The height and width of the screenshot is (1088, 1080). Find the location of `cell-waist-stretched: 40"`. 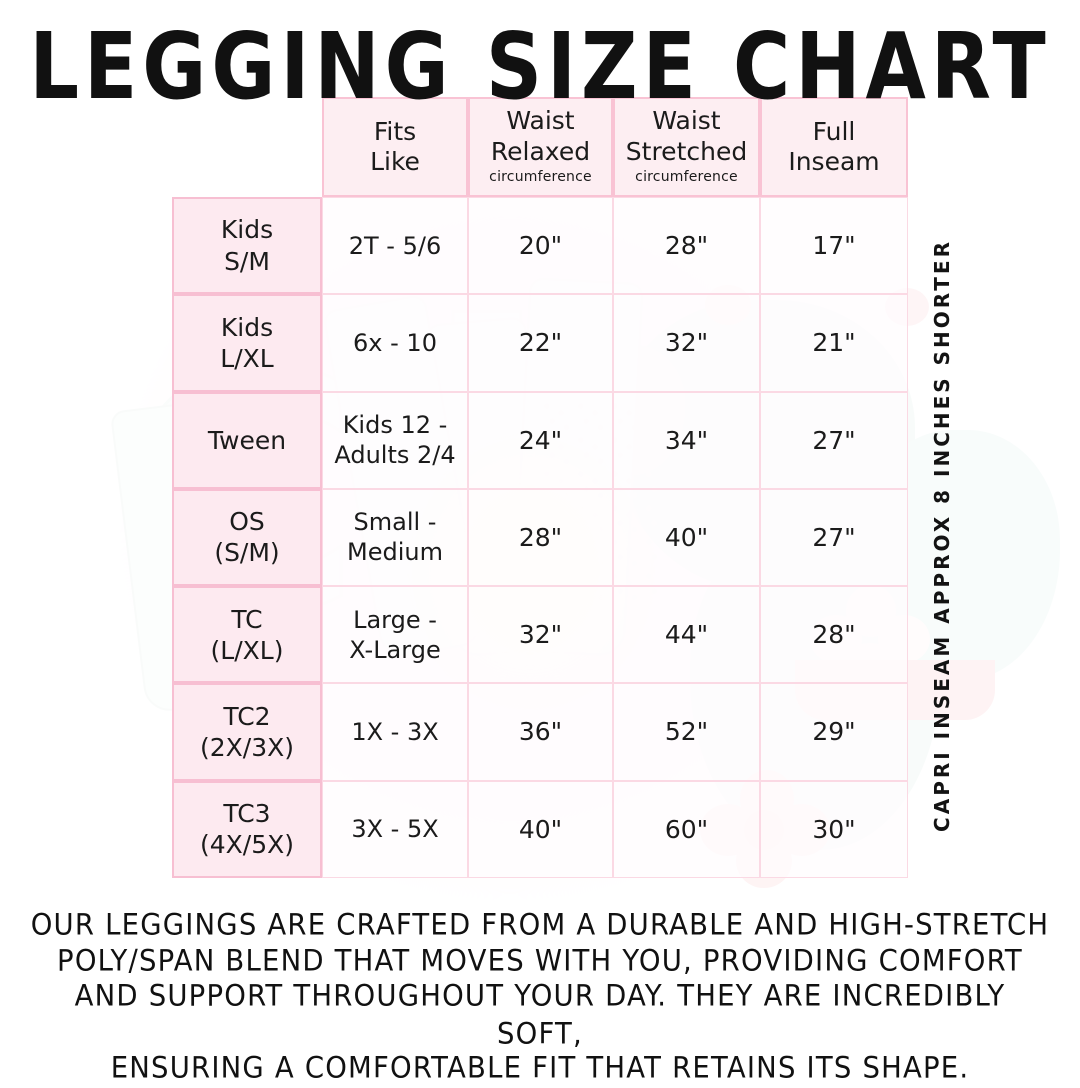

cell-waist-stretched: 40" is located at coordinates (686, 537).